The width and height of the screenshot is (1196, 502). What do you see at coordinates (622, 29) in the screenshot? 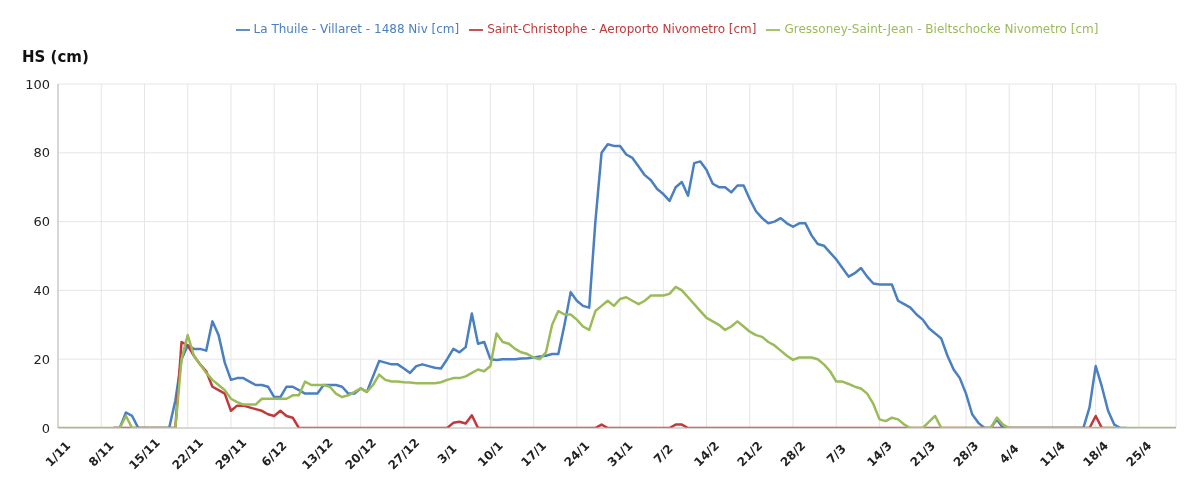
I see `legend-label: Saint-Christophe - Aeroporto Nivometro [cm]` at bounding box center [622, 29].